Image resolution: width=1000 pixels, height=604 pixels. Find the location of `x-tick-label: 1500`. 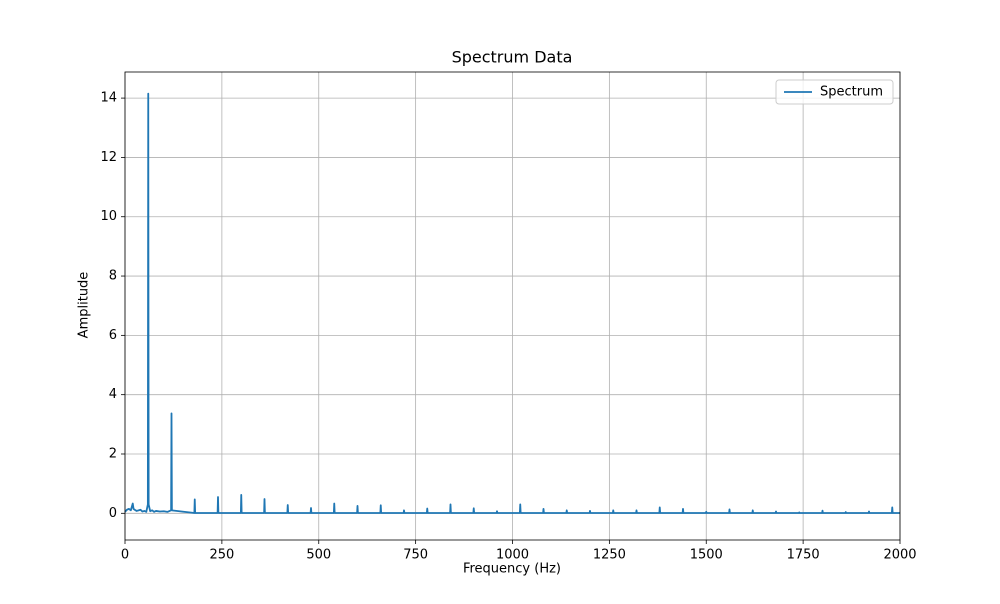

x-tick-label: 1500 is located at coordinates (706, 555).